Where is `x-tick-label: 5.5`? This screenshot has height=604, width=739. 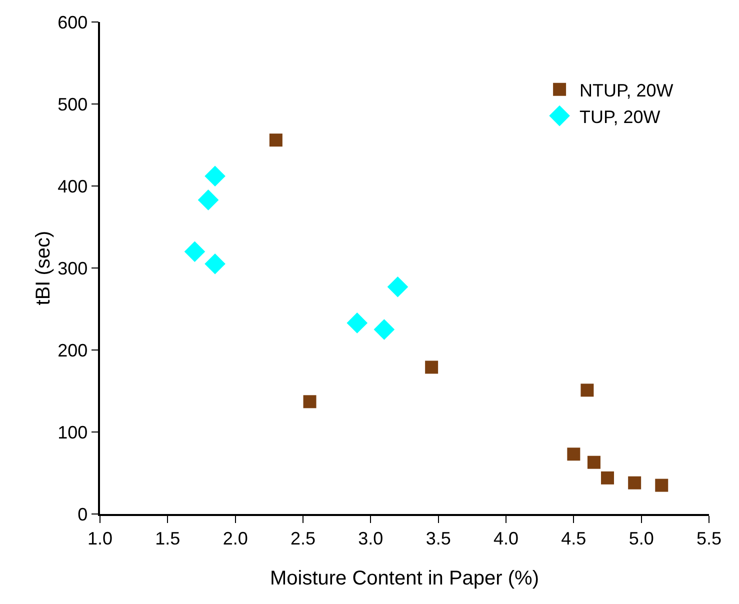 x-tick-label: 5.5 is located at coordinates (709, 538).